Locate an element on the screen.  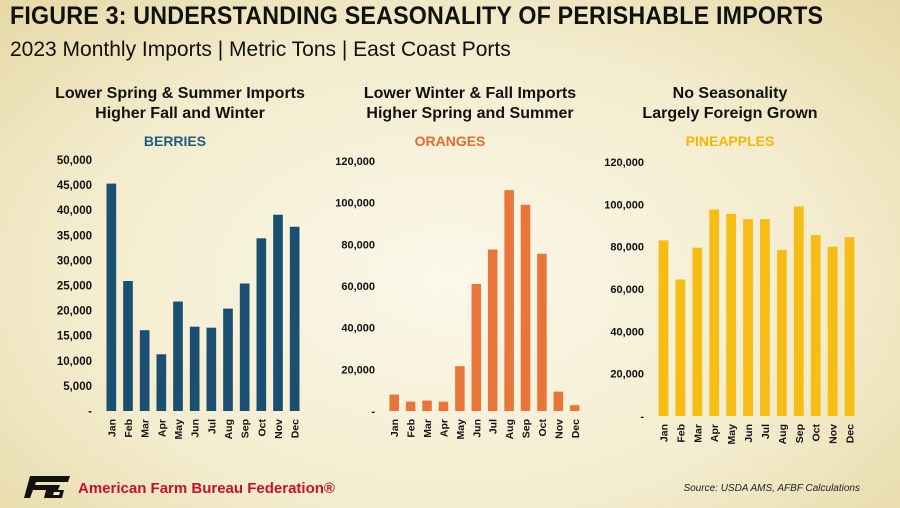
y-tick-label: 25,000 is located at coordinates (74, 287).